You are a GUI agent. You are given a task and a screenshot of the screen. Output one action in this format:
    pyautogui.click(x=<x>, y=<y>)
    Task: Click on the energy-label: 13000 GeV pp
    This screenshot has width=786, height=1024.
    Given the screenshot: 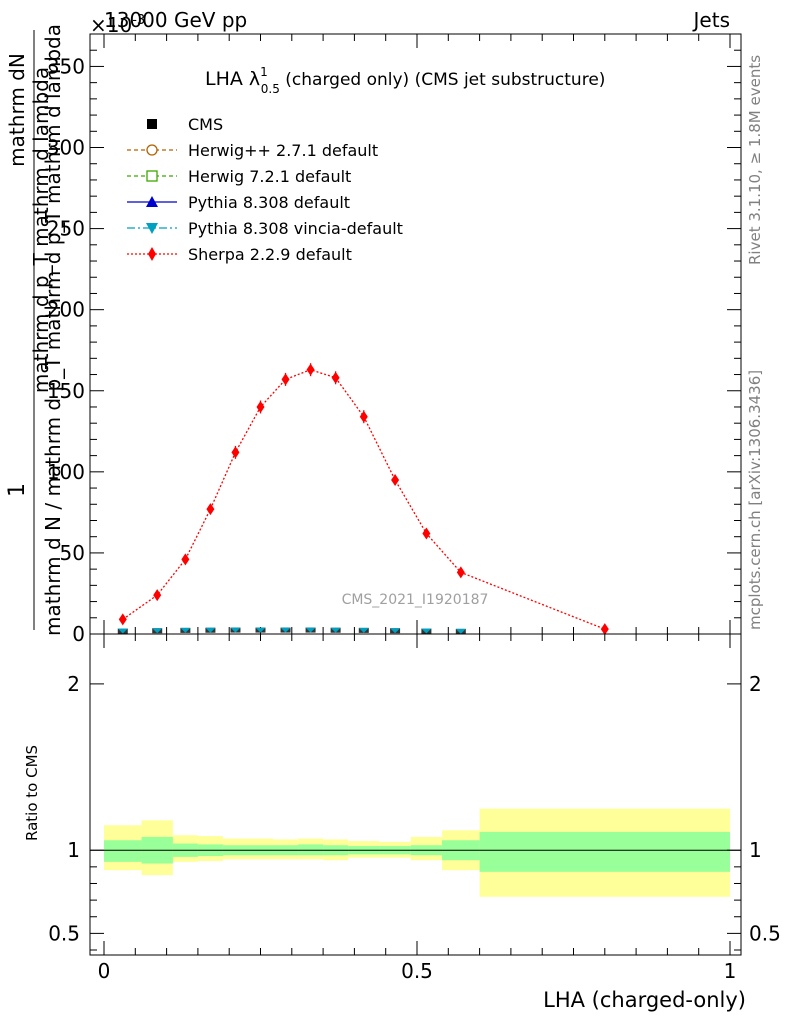 What is the action you would take?
    pyautogui.click(x=175, y=20)
    